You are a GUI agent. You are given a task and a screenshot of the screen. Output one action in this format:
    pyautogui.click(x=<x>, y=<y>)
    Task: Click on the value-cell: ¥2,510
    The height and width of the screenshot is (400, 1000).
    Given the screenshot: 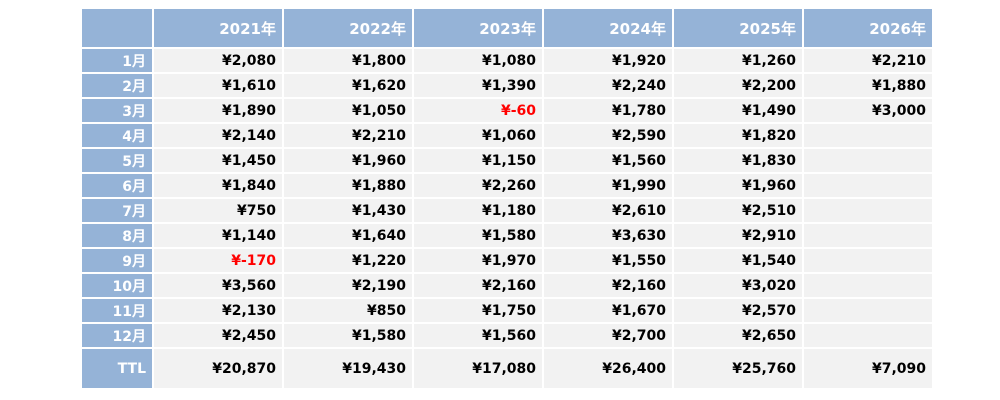 What is the action you would take?
    pyautogui.click(x=738, y=210)
    